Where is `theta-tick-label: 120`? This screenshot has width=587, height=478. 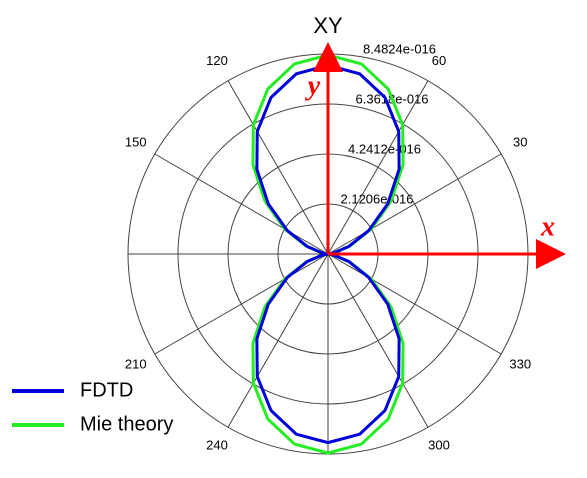 theta-tick-label: 120 is located at coordinates (217, 60).